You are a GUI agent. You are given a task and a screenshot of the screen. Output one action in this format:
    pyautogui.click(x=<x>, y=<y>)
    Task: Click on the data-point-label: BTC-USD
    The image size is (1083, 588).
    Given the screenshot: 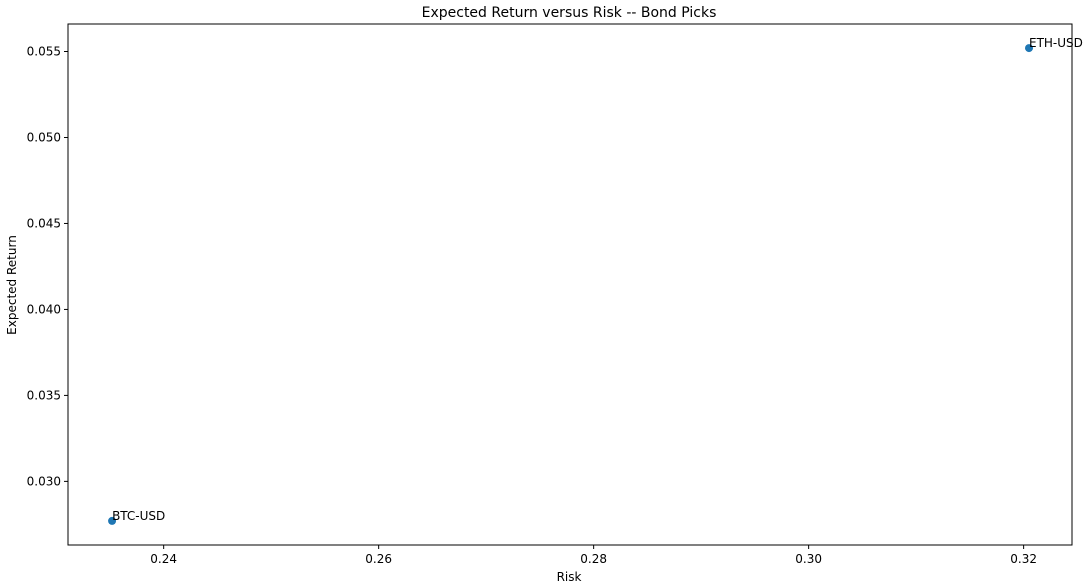 What is the action you would take?
    pyautogui.click(x=138, y=516)
    